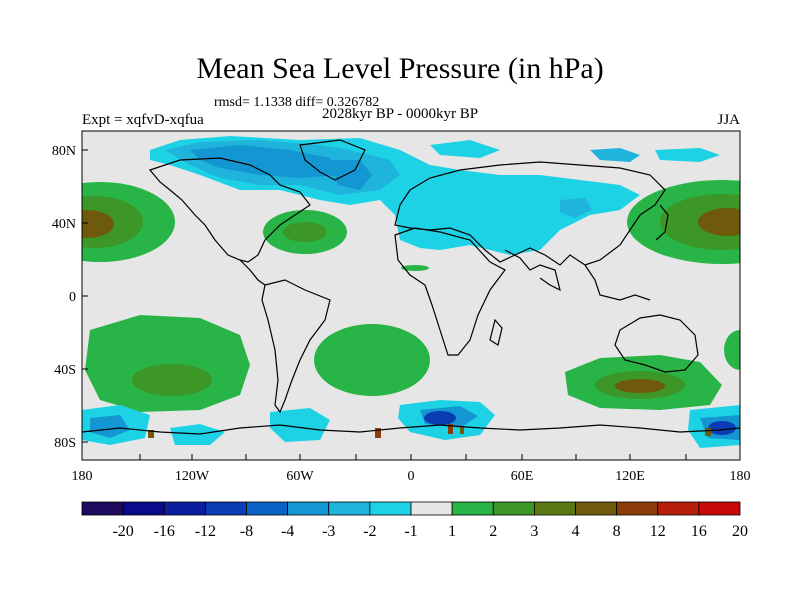 This screenshot has width=800, height=600. What do you see at coordinates (65, 443) in the screenshot?
I see `lat-tick-label: 80S` at bounding box center [65, 443].